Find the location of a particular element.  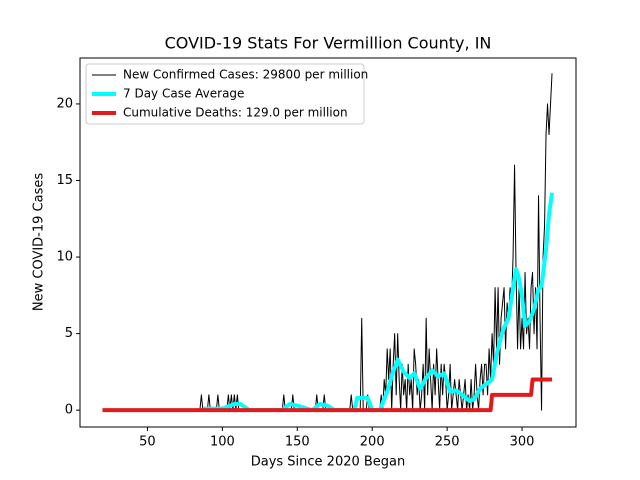

y-tick-label: 10 is located at coordinates (64, 257).